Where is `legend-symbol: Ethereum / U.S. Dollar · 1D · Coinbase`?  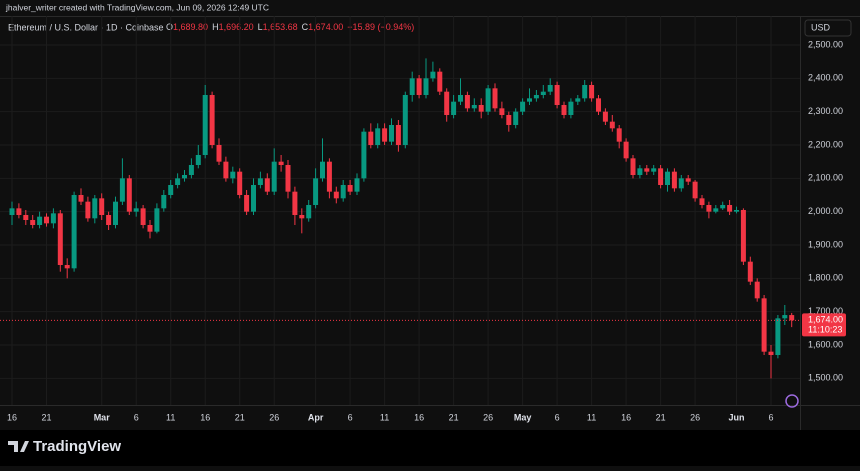 legend-symbol: Ethereum / U.S. Dollar · 1D · Coinbase is located at coordinates (86, 27).